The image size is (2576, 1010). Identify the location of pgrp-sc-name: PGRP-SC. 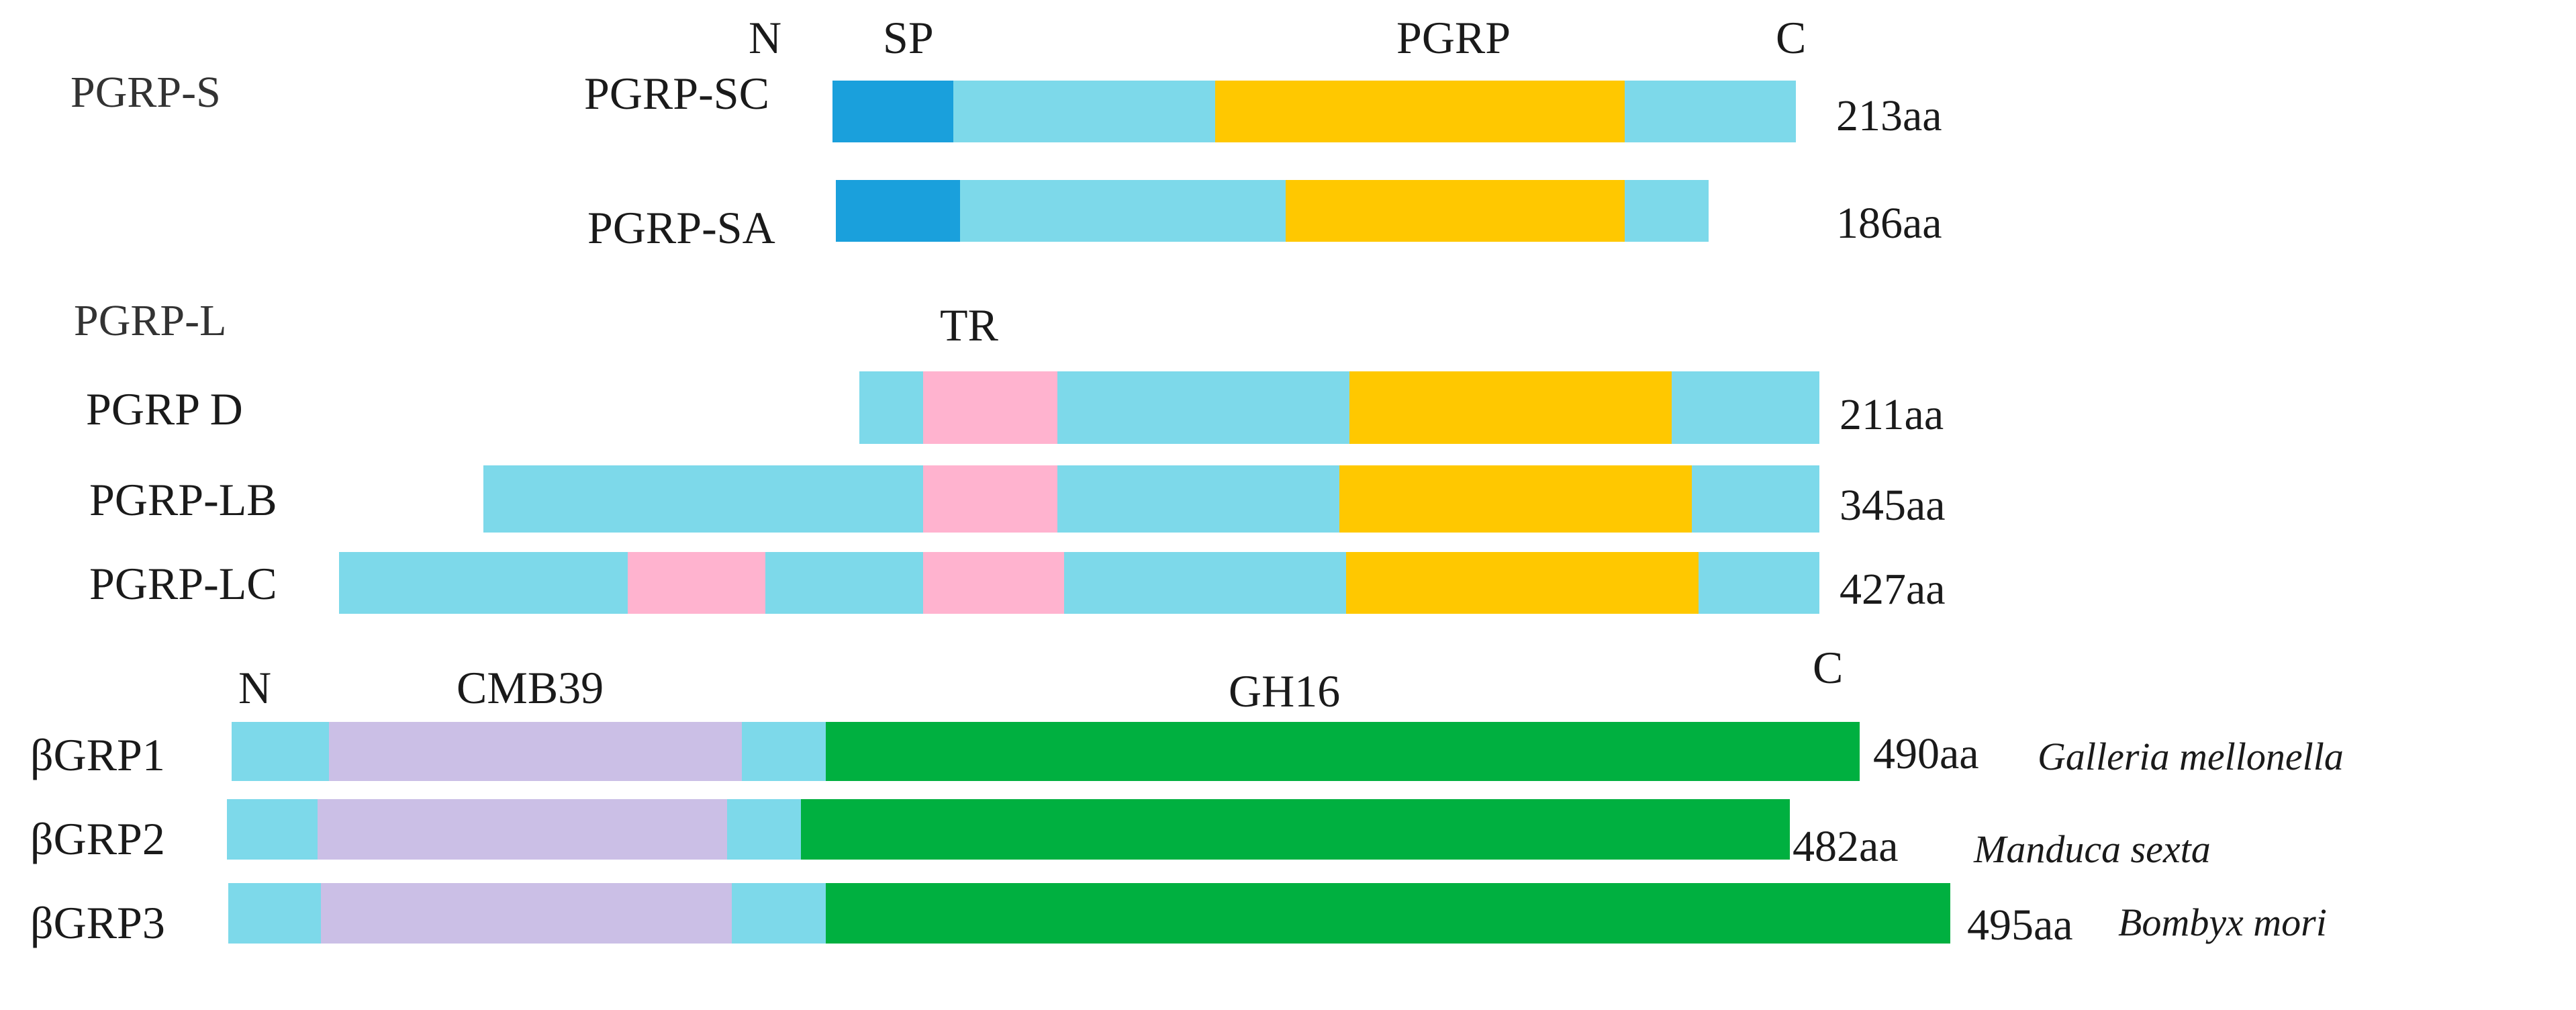
(676, 93).